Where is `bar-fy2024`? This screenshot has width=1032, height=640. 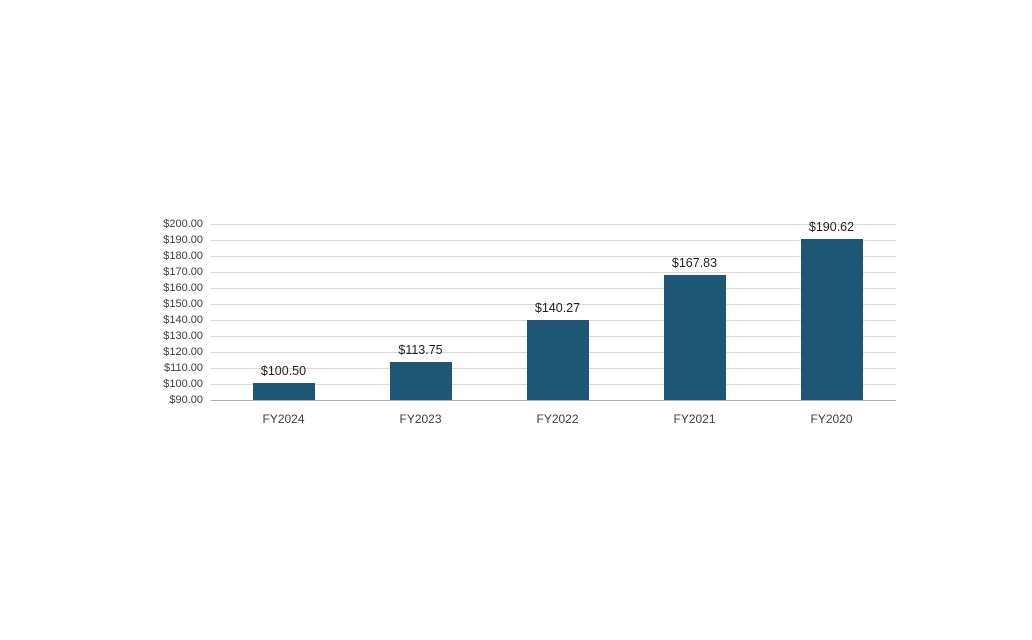
bar-fy2024 is located at coordinates (283, 391).